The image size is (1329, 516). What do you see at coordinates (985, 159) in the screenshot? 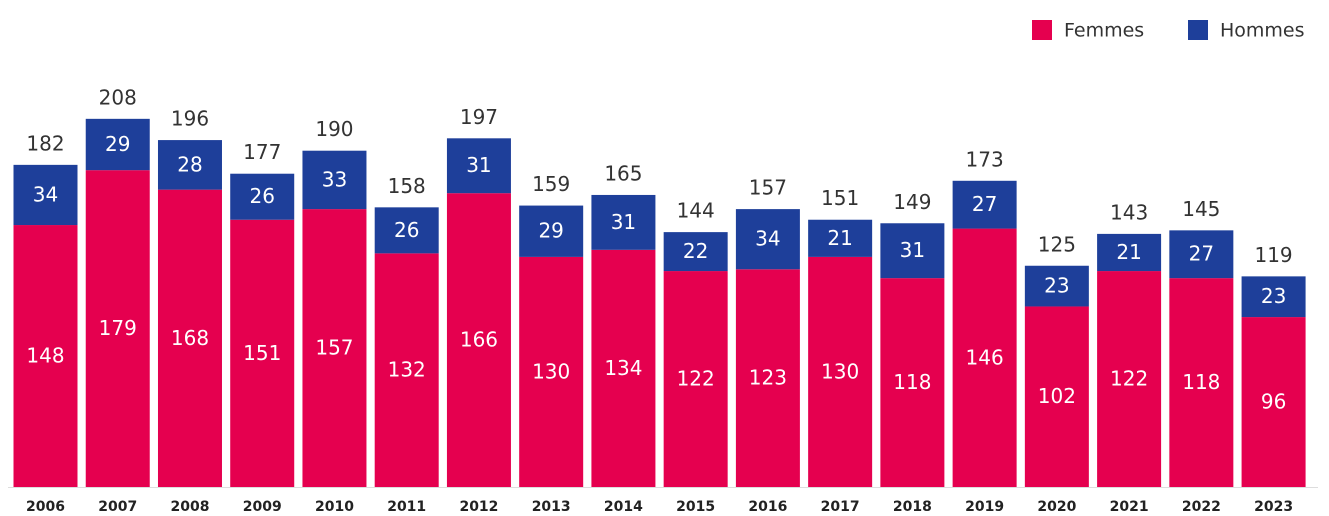
I see `total-label: 173` at bounding box center [985, 159].